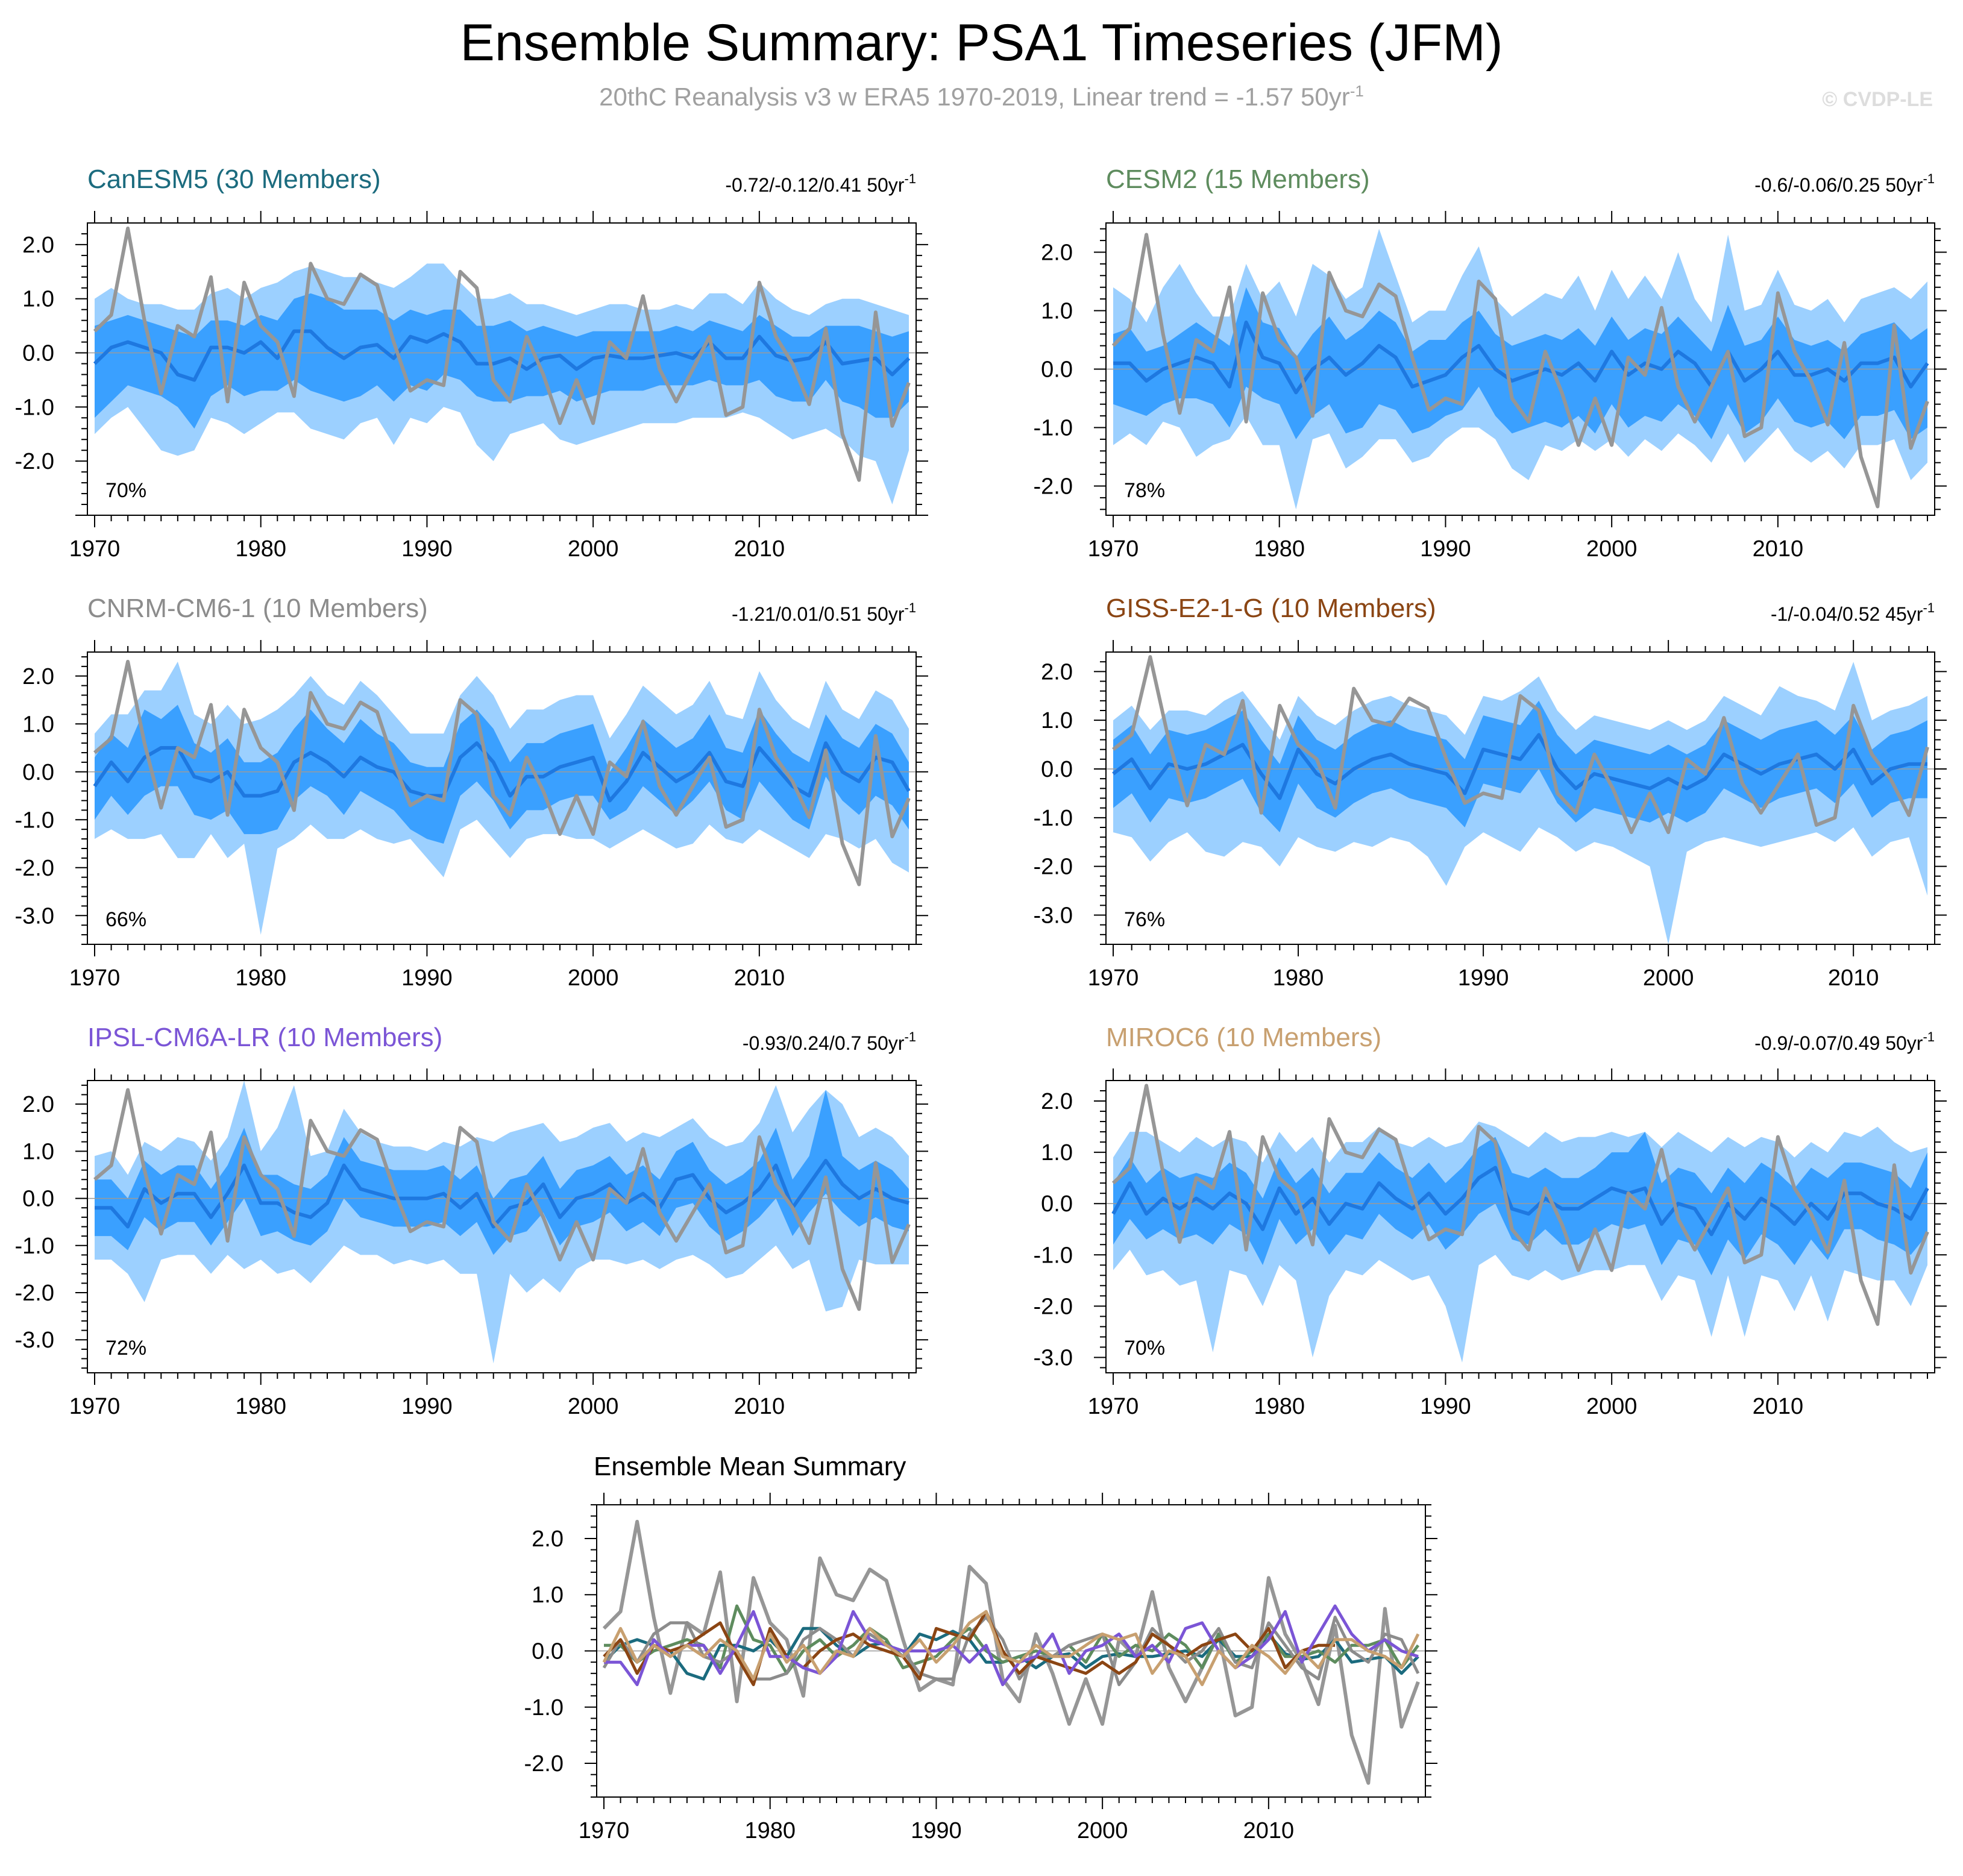  What do you see at coordinates (234, 179) in the screenshot?
I see `panel-title: CanESM5 (30 Members)` at bounding box center [234, 179].